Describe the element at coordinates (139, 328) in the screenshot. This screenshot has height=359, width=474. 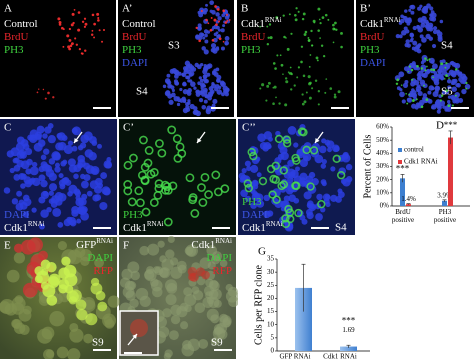
I see `inset-cell` at that location.